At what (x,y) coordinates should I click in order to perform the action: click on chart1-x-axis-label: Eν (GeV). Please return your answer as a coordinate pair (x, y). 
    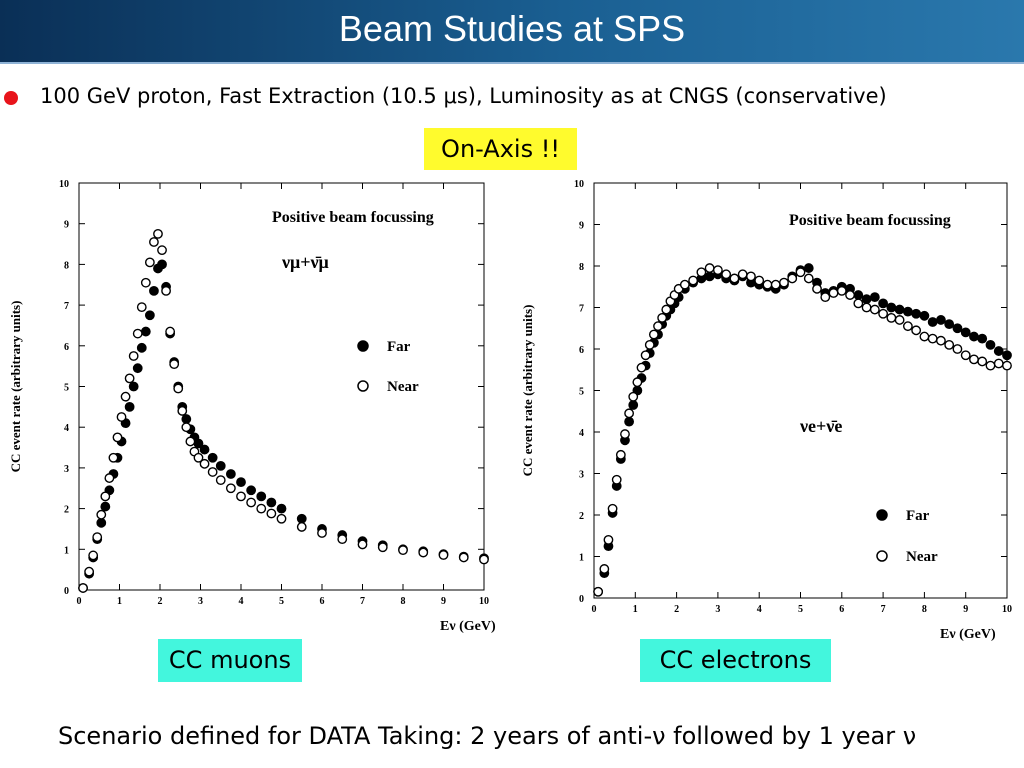
    Looking at the image, I should click on (468, 626).